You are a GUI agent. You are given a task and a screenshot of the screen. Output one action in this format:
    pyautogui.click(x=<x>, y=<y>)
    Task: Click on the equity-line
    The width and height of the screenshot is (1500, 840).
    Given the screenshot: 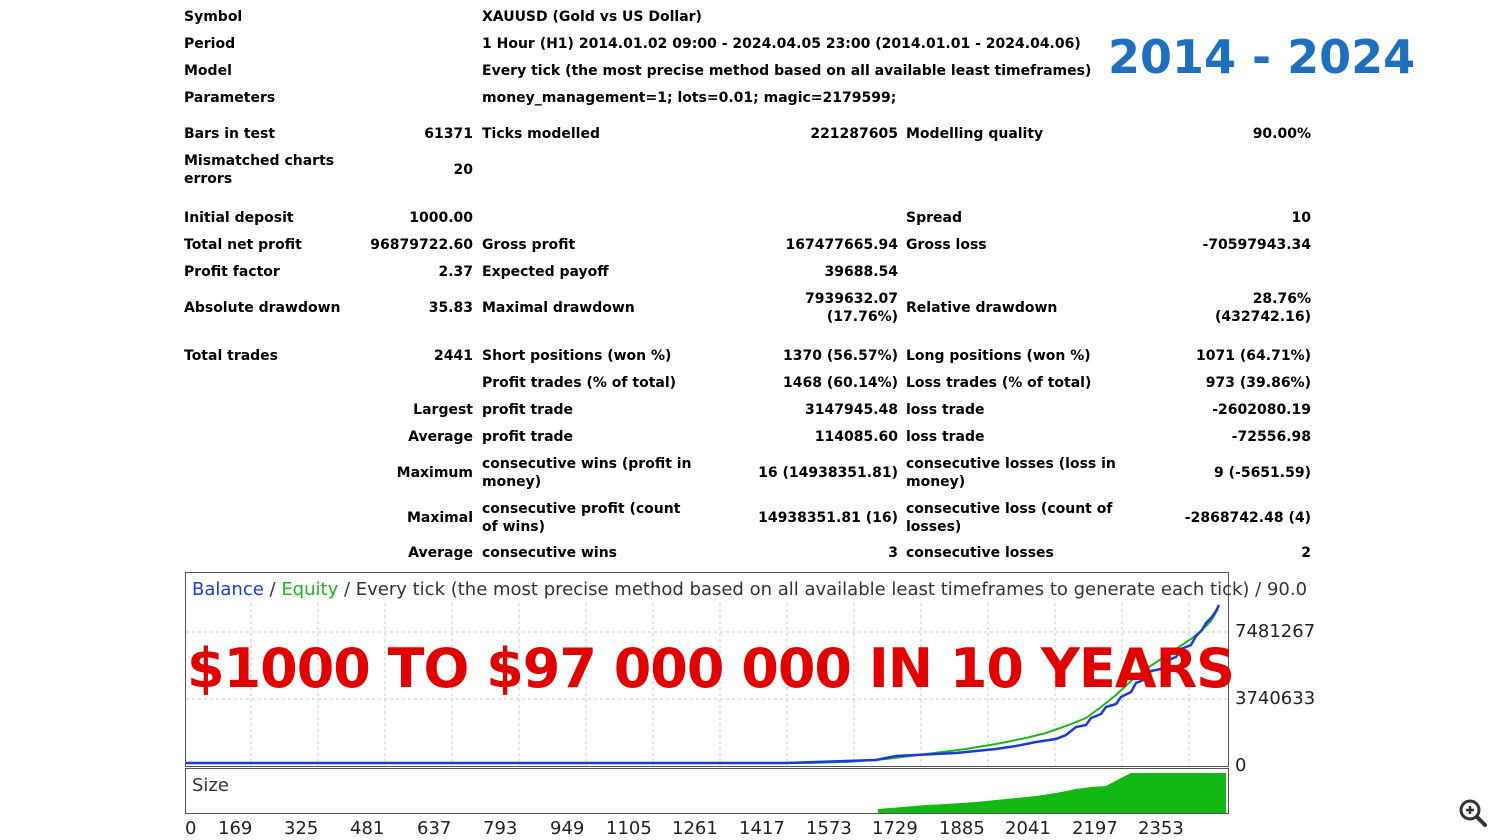 What is the action you would take?
    pyautogui.click(x=702, y=686)
    